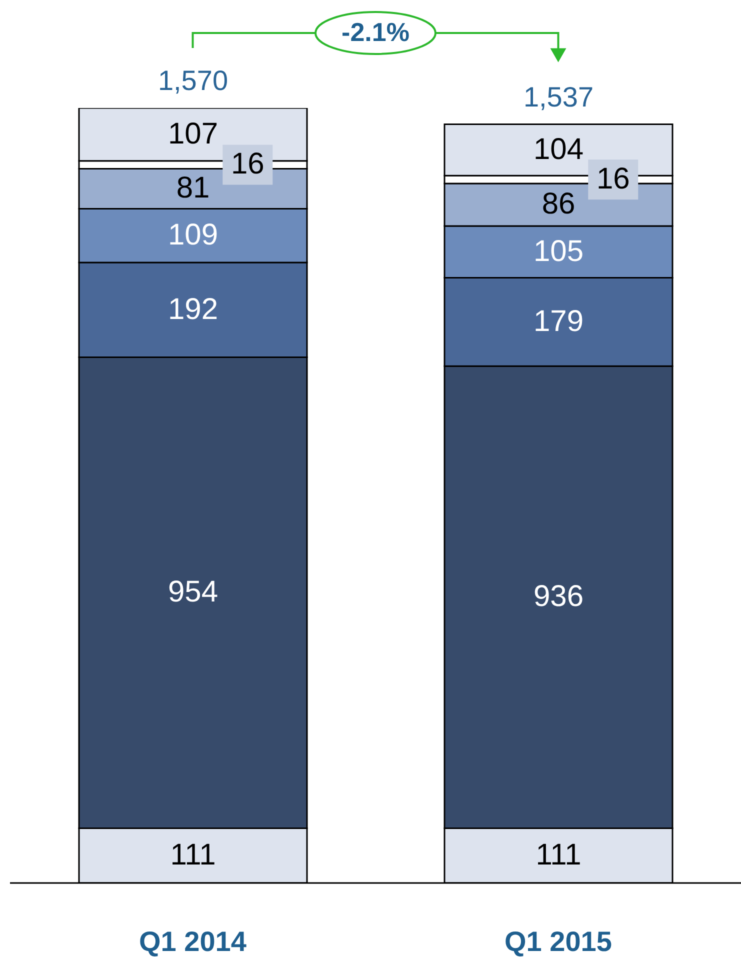 The width and height of the screenshot is (741, 958). What do you see at coordinates (193, 80) in the screenshot?
I see `total-label: 1,570` at bounding box center [193, 80].